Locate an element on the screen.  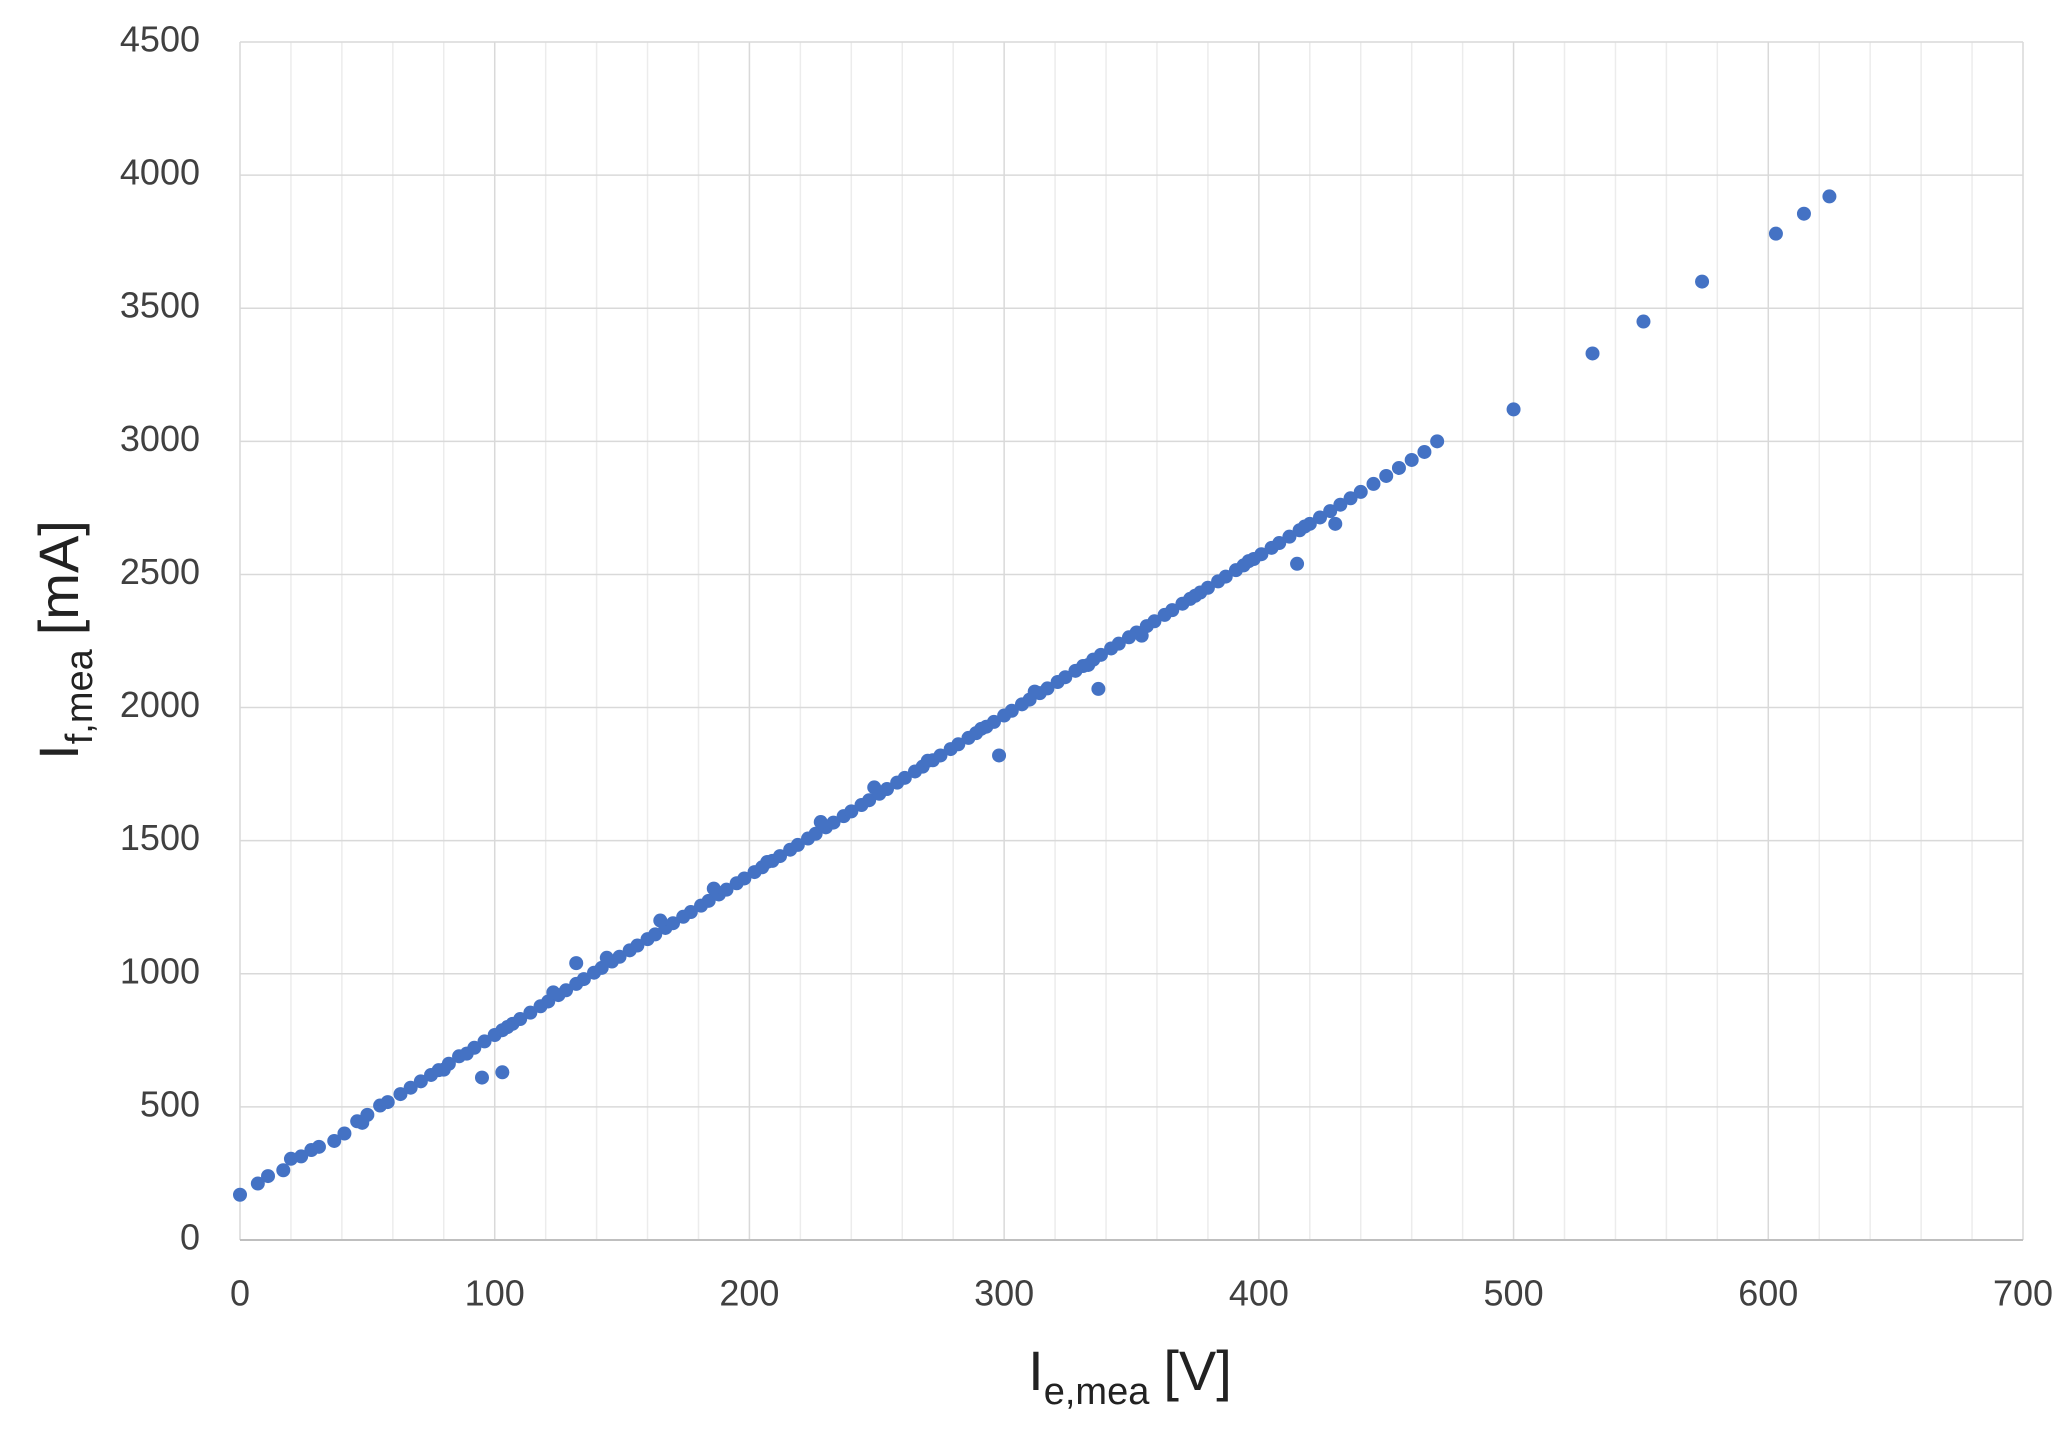
x-tick-label: 200 is located at coordinates (749, 1293).